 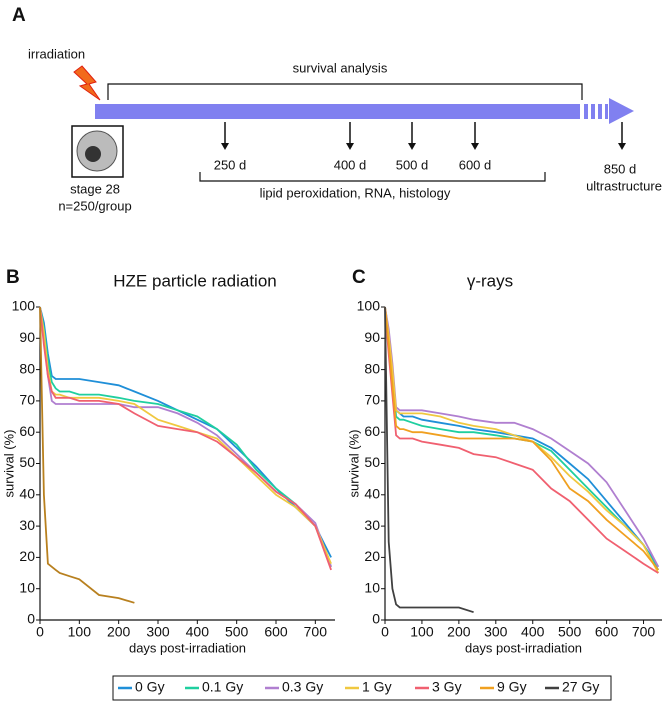 What do you see at coordinates (230, 164) in the screenshot?
I see `timepoint-label: 250 d` at bounding box center [230, 164].